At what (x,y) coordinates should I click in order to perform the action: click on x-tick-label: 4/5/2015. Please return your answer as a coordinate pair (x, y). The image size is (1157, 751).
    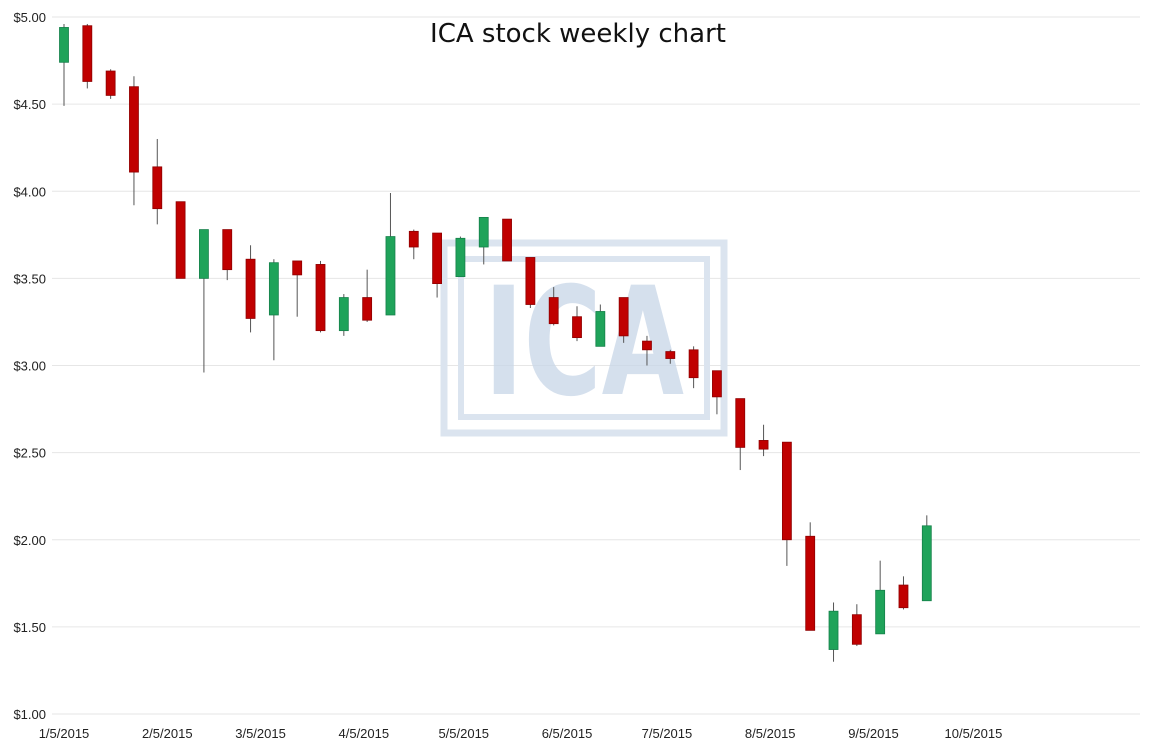
    Looking at the image, I should click on (364, 733).